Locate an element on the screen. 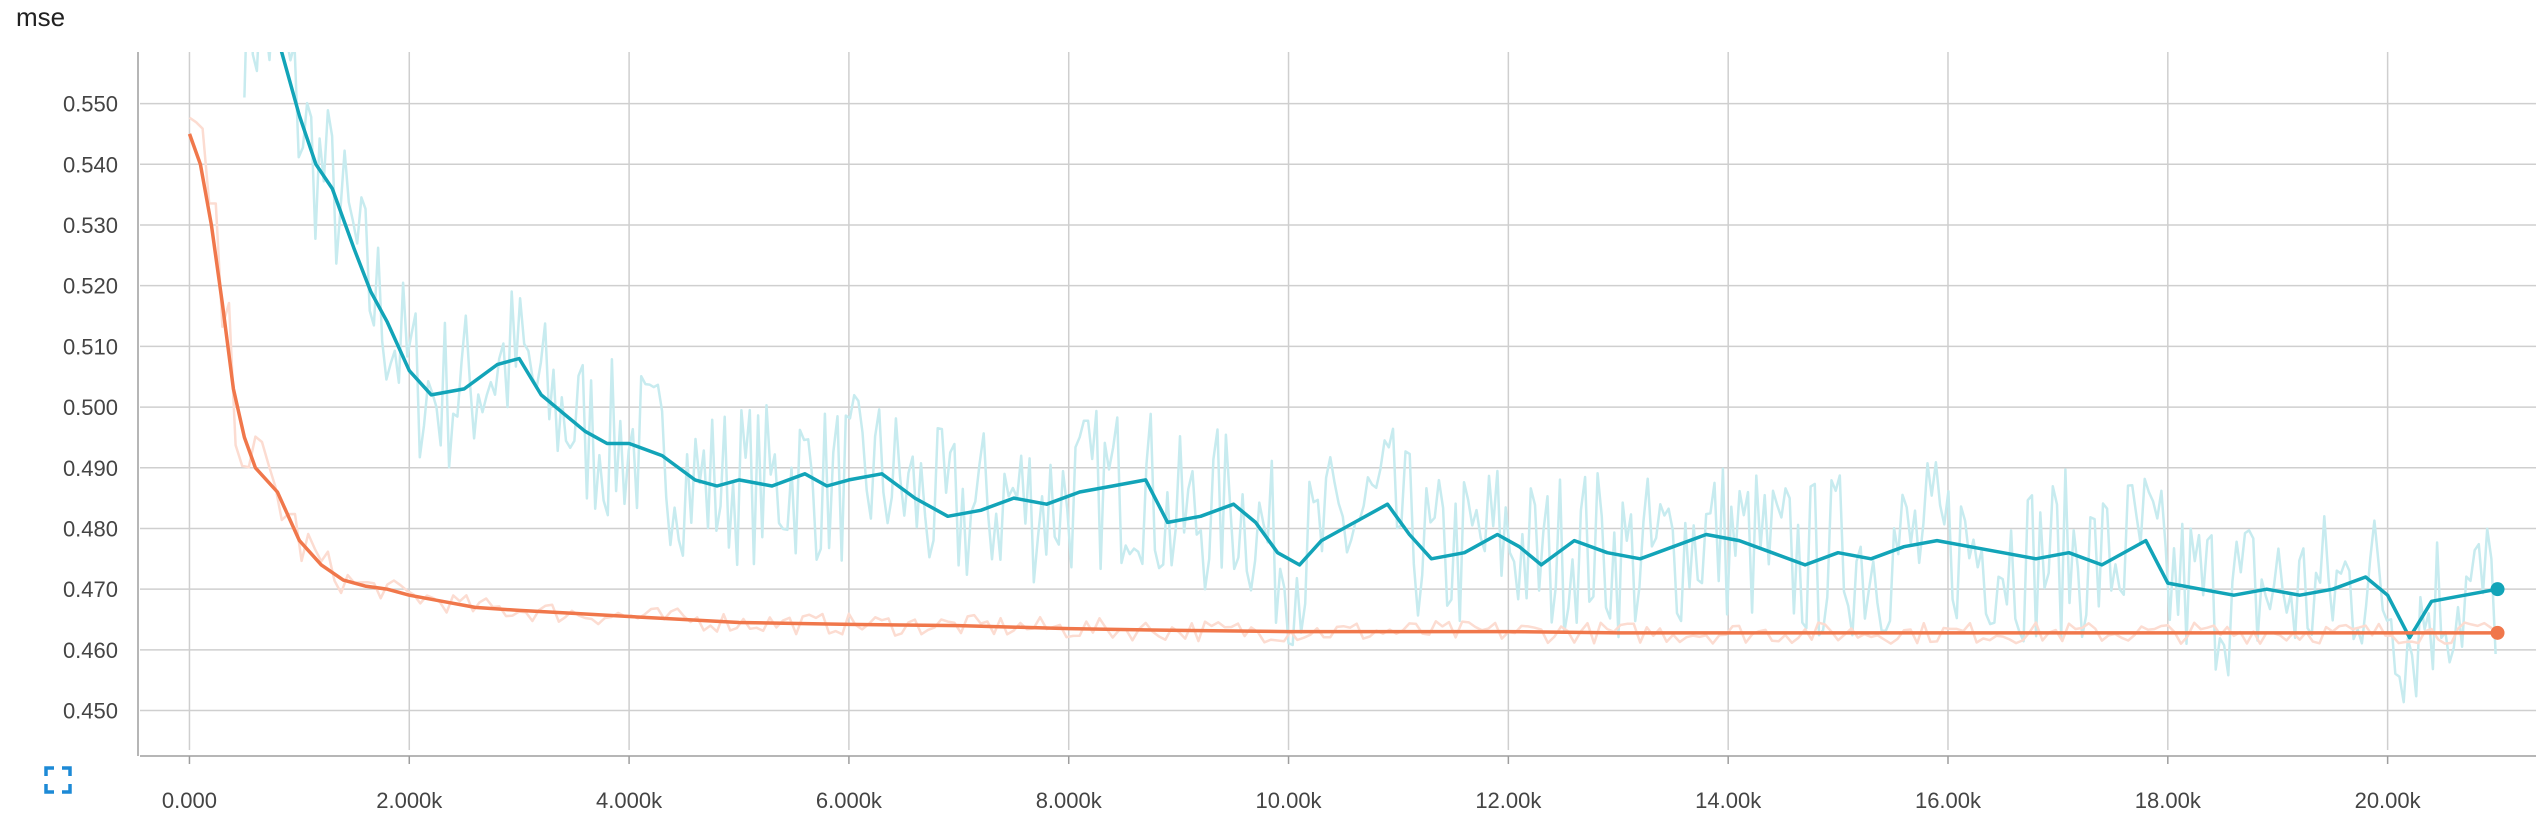  x-tick-label: 12.00k is located at coordinates (1508, 800).